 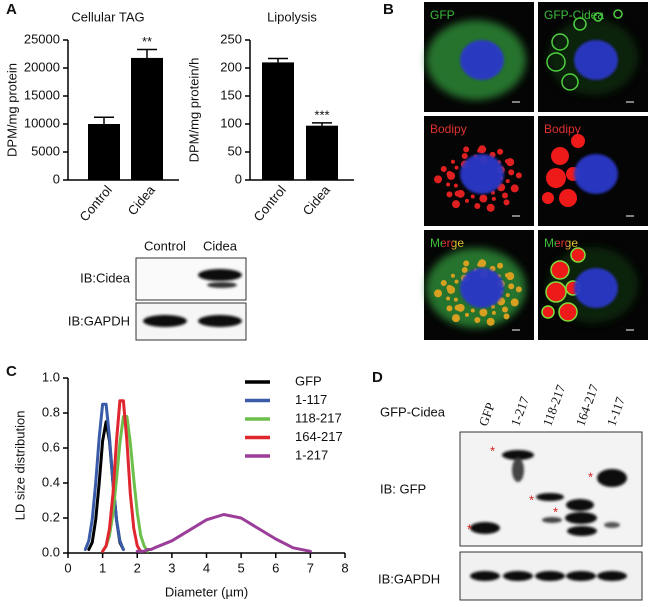 What do you see at coordinates (19, 466) in the screenshot?
I see `y-axis-label: LD size distribution` at bounding box center [19, 466].